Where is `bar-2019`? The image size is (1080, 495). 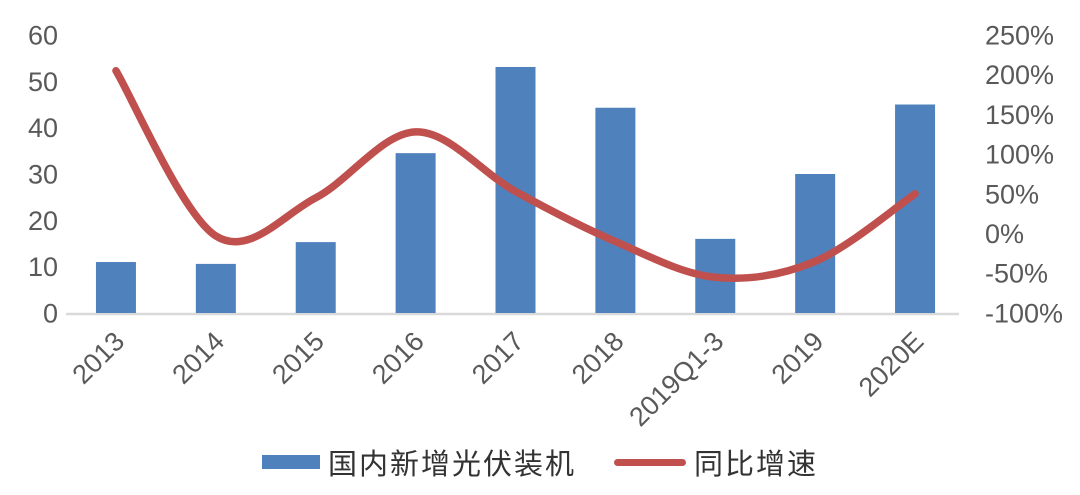 bar-2019 is located at coordinates (815, 243).